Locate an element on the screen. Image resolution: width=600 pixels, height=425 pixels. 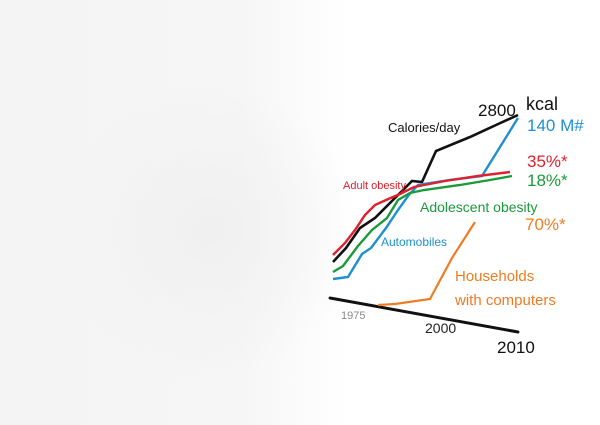
computers-label-line1: Households is located at coordinates (494, 276).